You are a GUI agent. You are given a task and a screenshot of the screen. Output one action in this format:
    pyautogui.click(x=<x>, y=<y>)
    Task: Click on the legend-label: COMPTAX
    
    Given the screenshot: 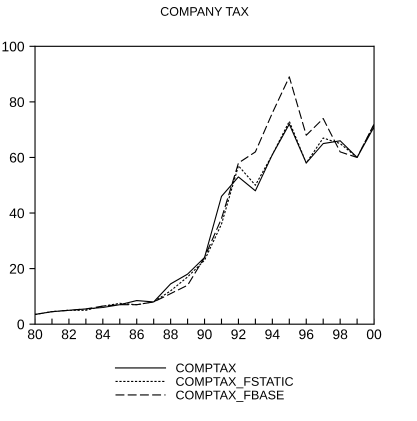 What is the action you would take?
    pyautogui.click(x=206, y=368)
    